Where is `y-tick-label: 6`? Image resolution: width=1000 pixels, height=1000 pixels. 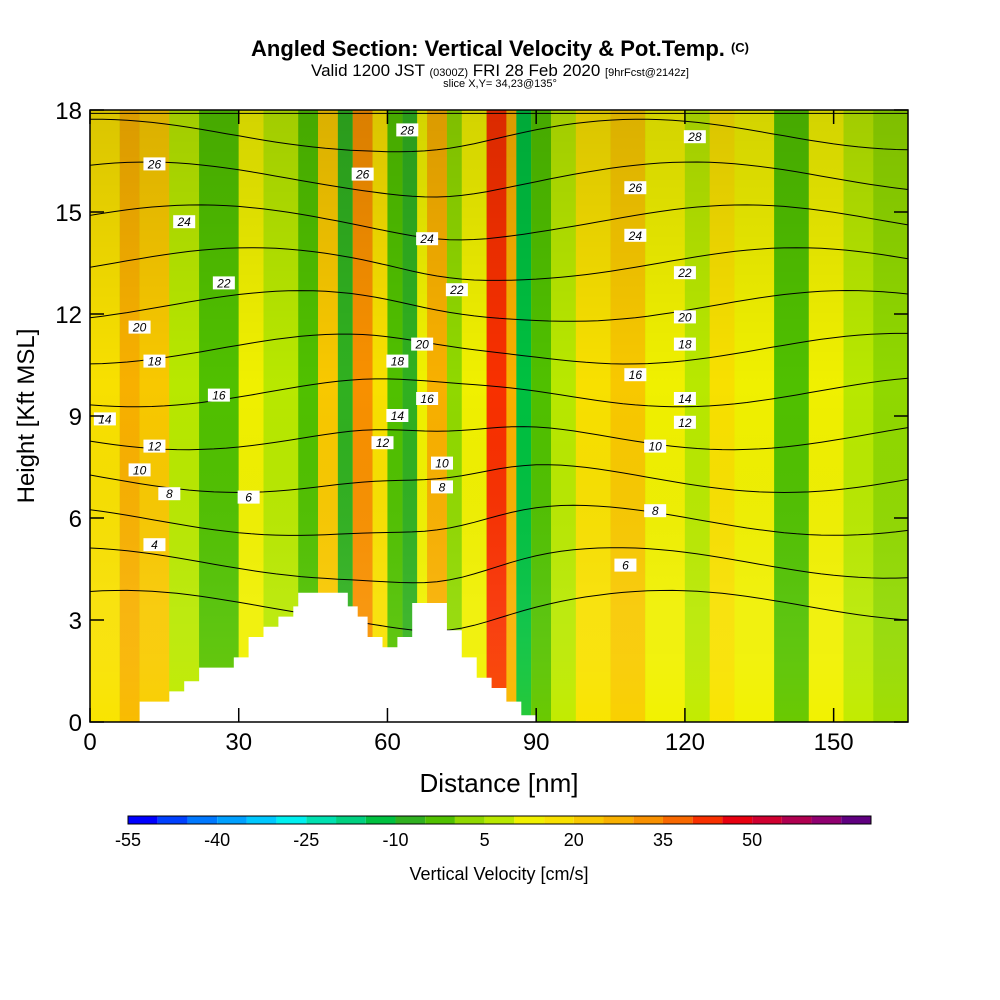
y-tick-label: 6 is located at coordinates (75, 519).